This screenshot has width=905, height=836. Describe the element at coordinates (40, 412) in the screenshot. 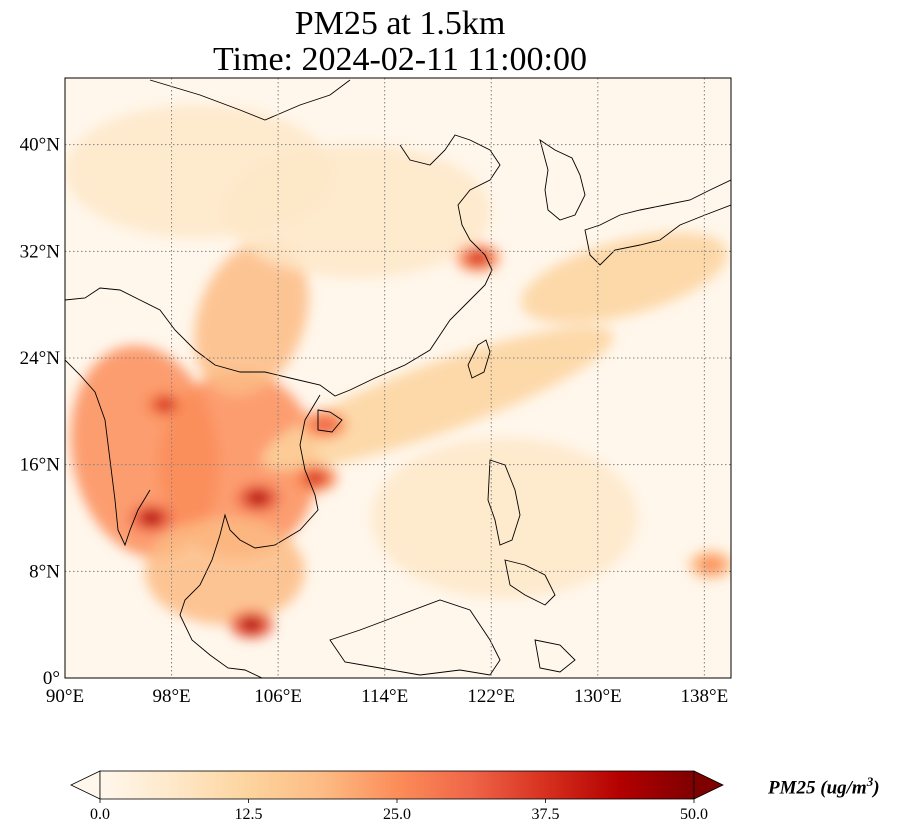

I see `latitude-ticks: 0° 8°N 16°N 24°N 32°N 40°N` at that location.